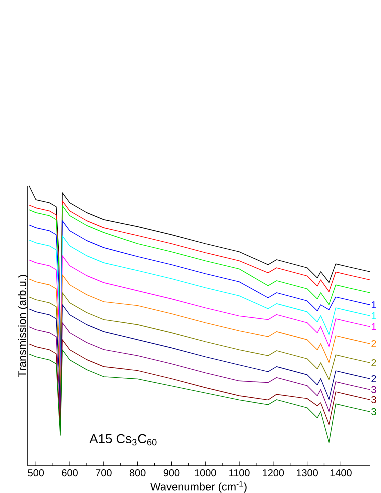 The image size is (381, 493). What do you see at coordinates (104, 473) in the screenshot?
I see `x-tick-label: 700` at bounding box center [104, 473].